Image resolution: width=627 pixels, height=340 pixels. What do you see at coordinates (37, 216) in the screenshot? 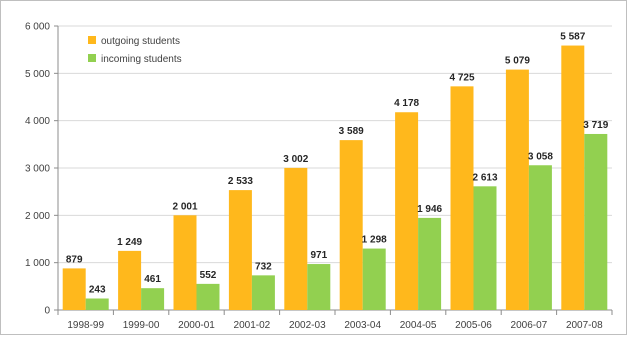
I see `y-tick-label: 2 000` at bounding box center [37, 216].